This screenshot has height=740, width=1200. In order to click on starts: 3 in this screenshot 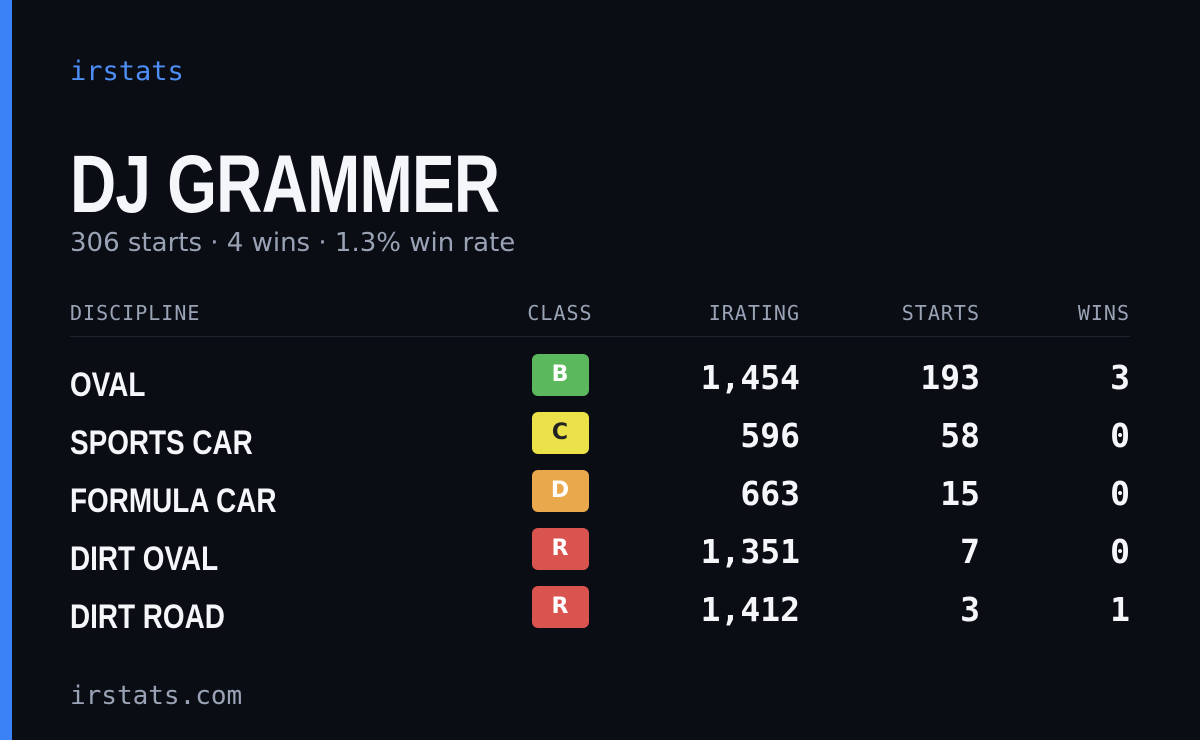, I will do `click(970, 609)`.